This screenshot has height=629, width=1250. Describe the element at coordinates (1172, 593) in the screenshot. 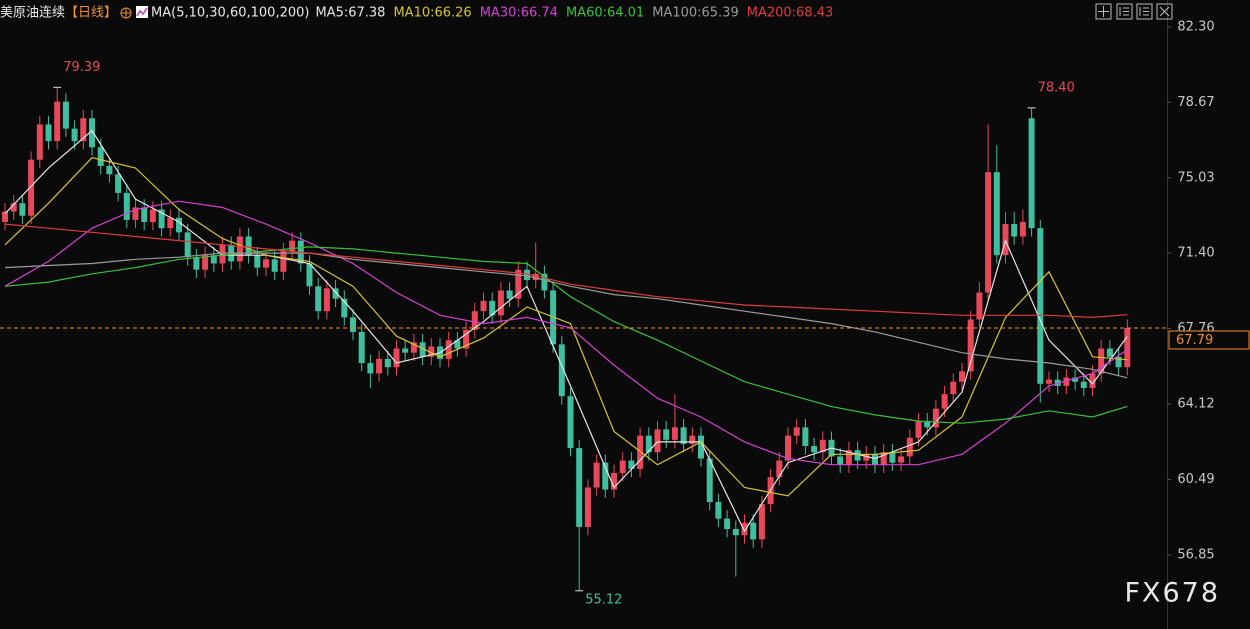

I see `watermark: FX678` at that location.